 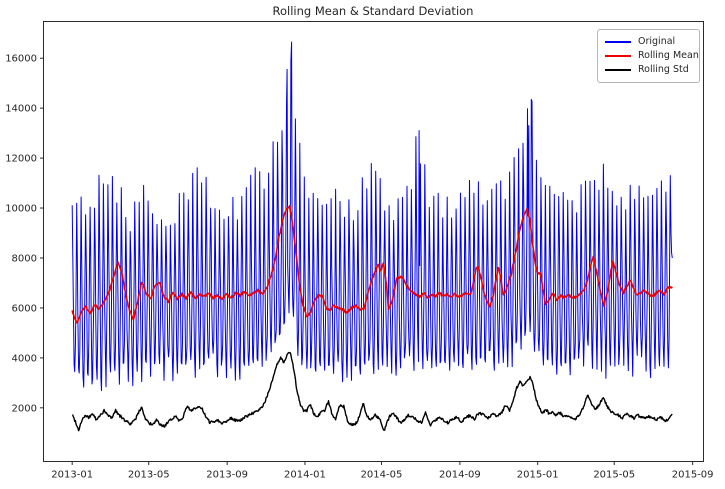 I want to click on legend-label-original: Original, so click(x=657, y=41).